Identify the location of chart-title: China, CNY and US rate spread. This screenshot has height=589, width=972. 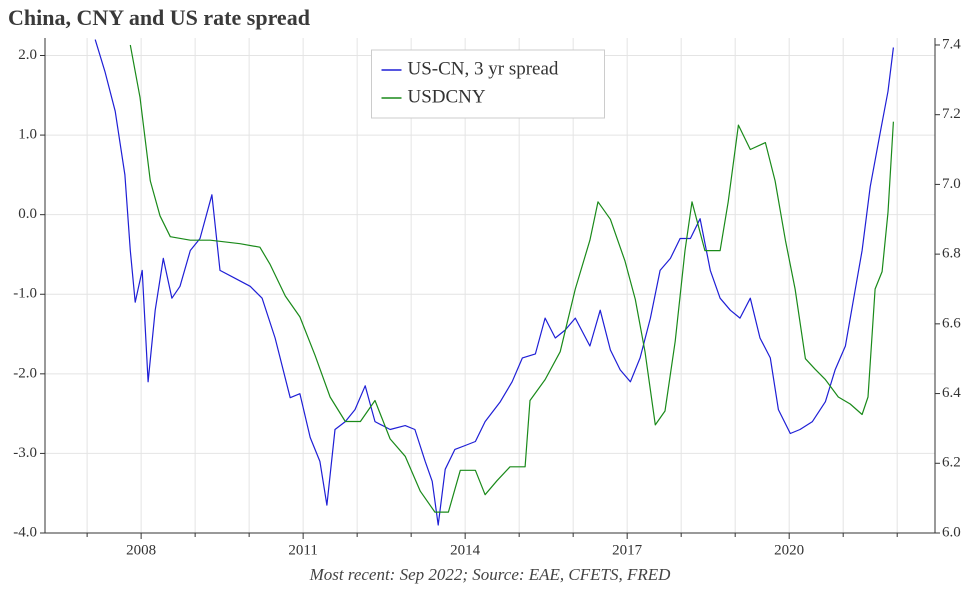
(159, 17).